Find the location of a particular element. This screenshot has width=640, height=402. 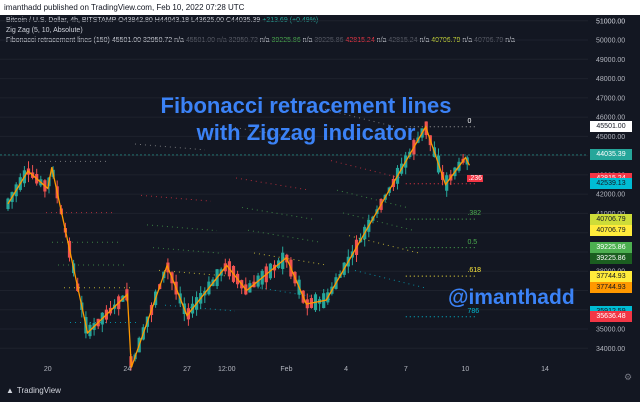

y-axis-top-label: 51000.00 is located at coordinates (610, 21).